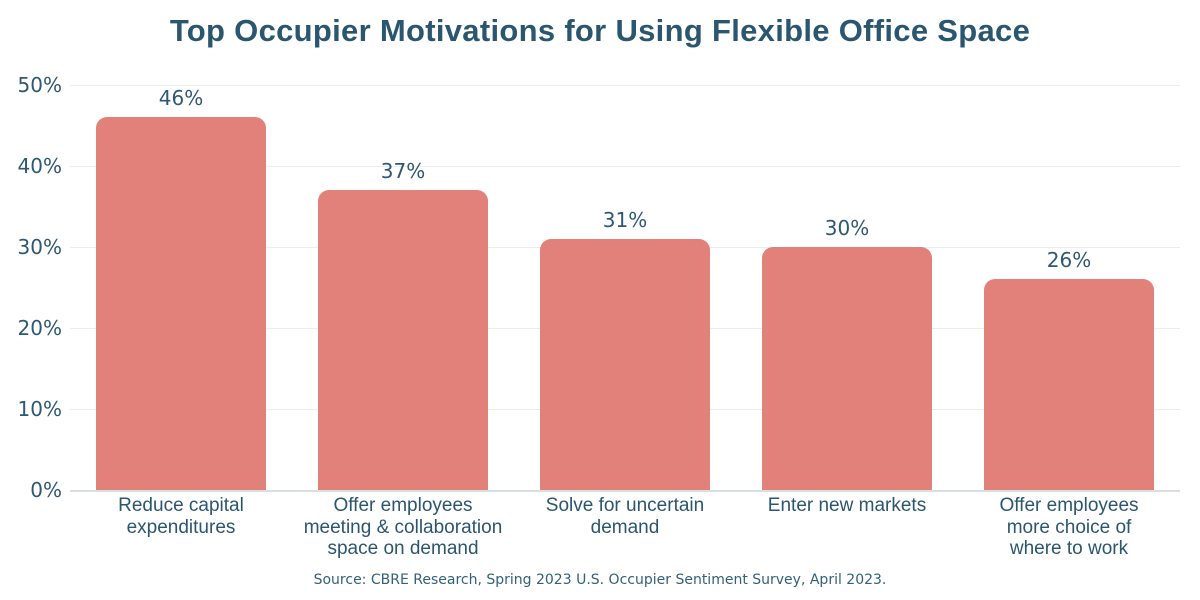 The image size is (1200, 600). I want to click on y-tick-label: 40%, so click(39, 166).